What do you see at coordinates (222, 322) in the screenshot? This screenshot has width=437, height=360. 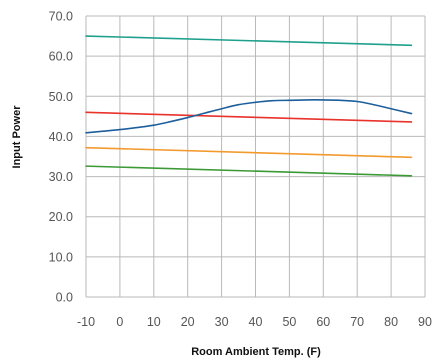 I see `x-tick-label: 30` at bounding box center [222, 322].